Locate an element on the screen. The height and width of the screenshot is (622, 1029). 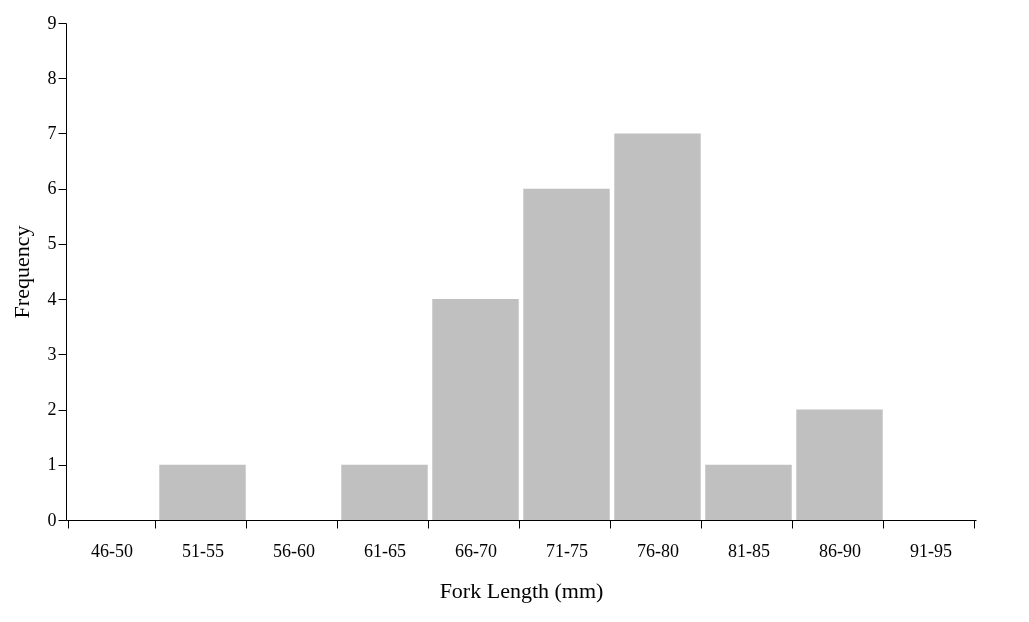
y-tick-label: 6 is located at coordinates (52, 188).